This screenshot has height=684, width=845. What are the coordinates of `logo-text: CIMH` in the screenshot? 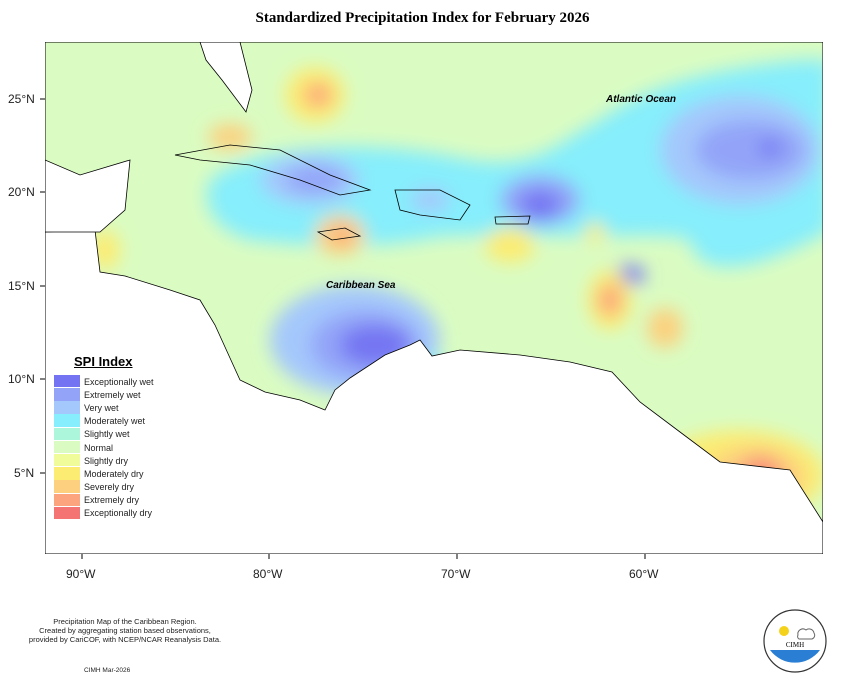 It's located at (795, 645).